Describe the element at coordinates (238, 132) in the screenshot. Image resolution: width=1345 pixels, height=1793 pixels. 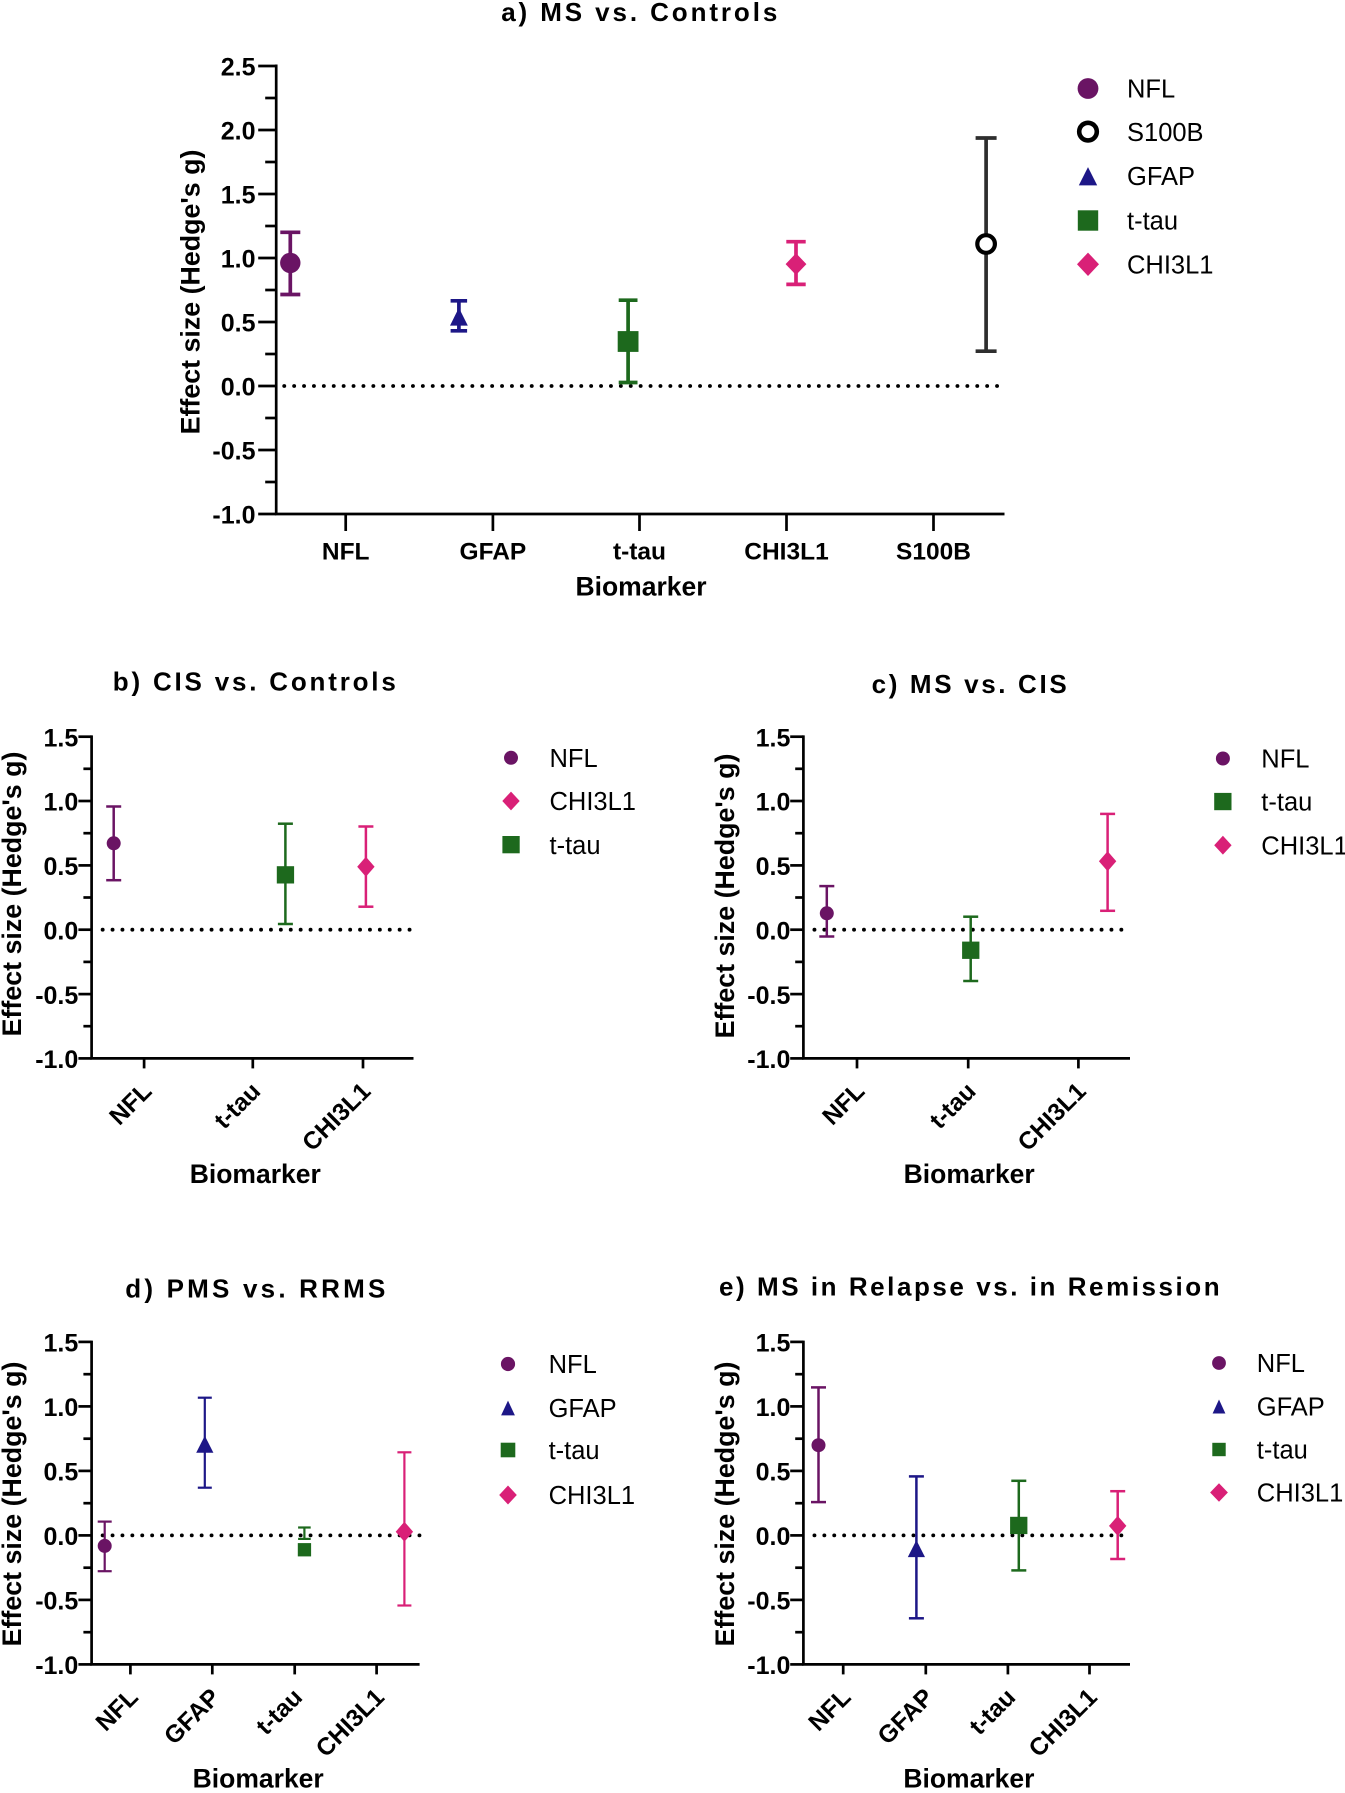
I see `svg-text: 2.0` at that location.